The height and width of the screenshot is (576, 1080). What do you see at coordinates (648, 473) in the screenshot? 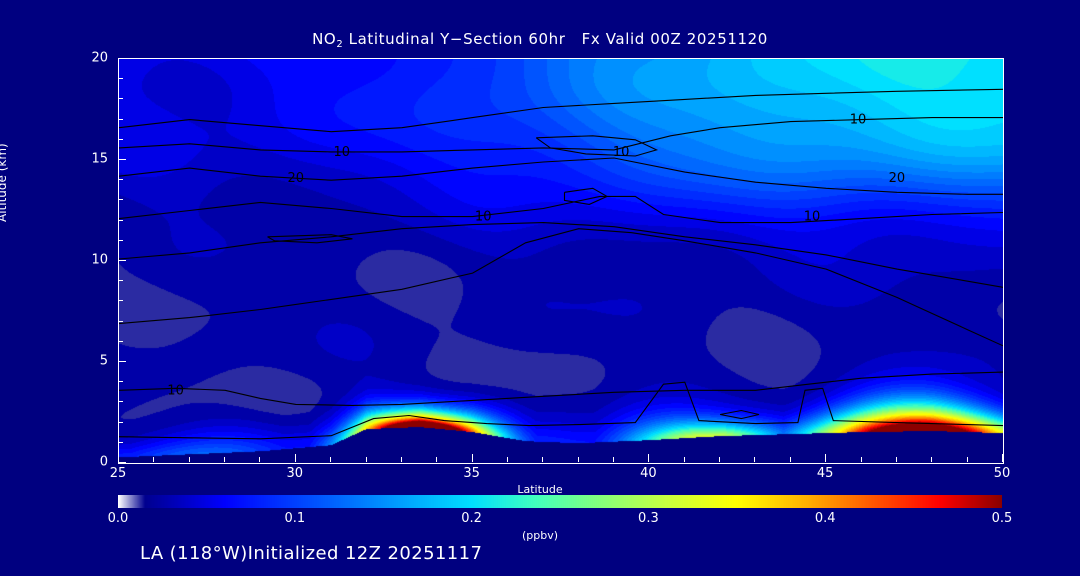
I see `x-tick-label: 40` at bounding box center [648, 473].